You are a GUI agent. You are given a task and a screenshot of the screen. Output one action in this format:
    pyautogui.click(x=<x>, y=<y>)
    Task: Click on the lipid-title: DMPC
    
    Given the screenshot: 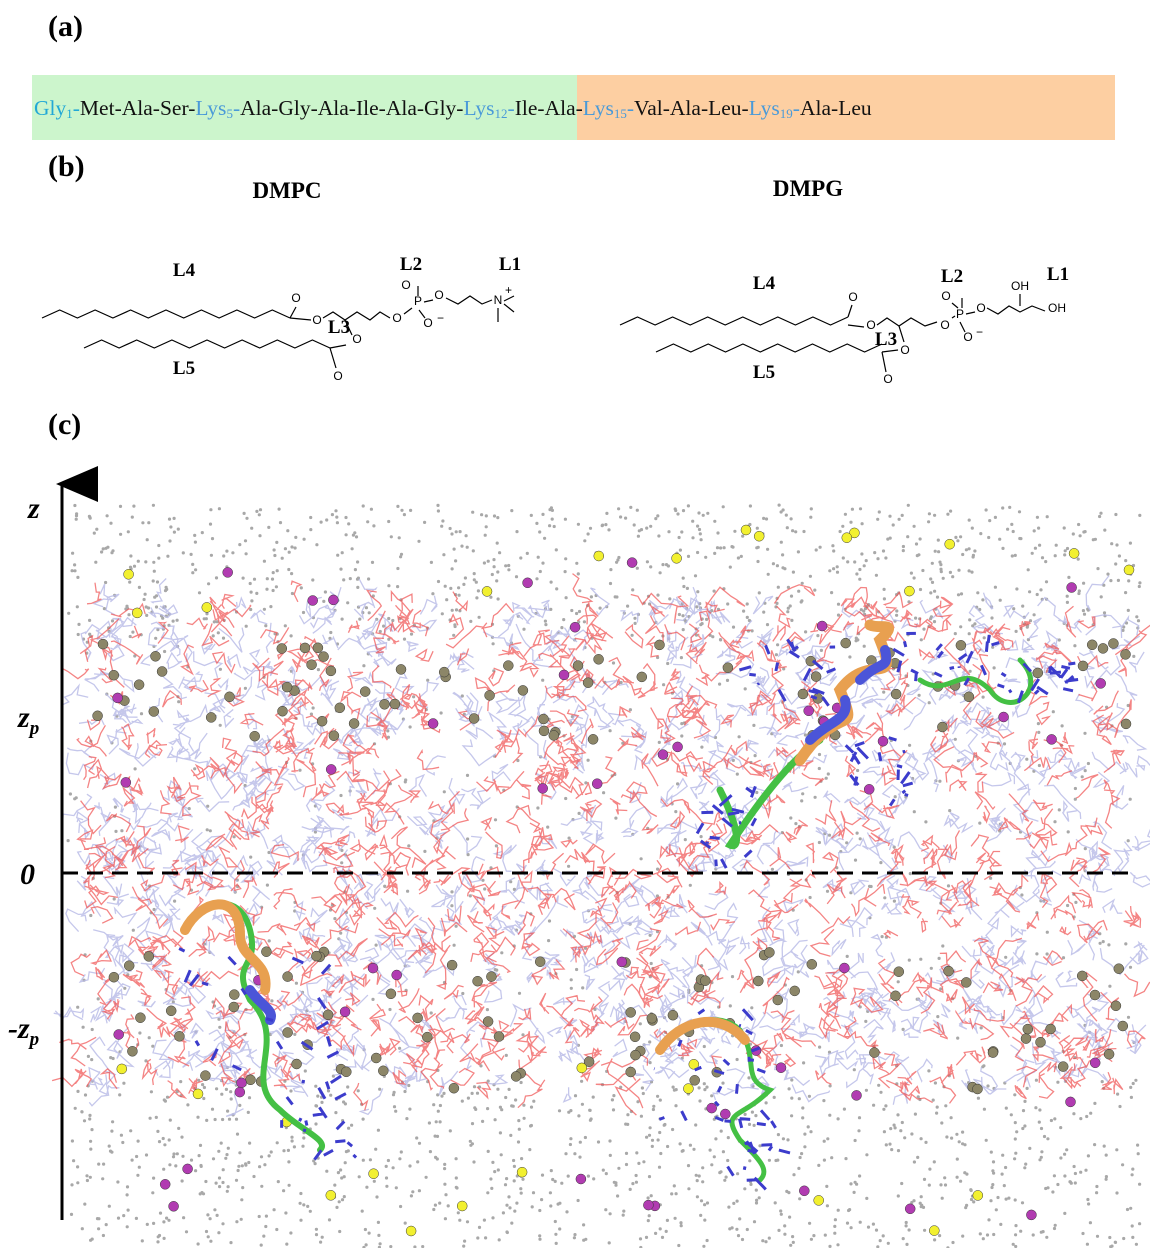 What is the action you would take?
    pyautogui.click(x=287, y=190)
    